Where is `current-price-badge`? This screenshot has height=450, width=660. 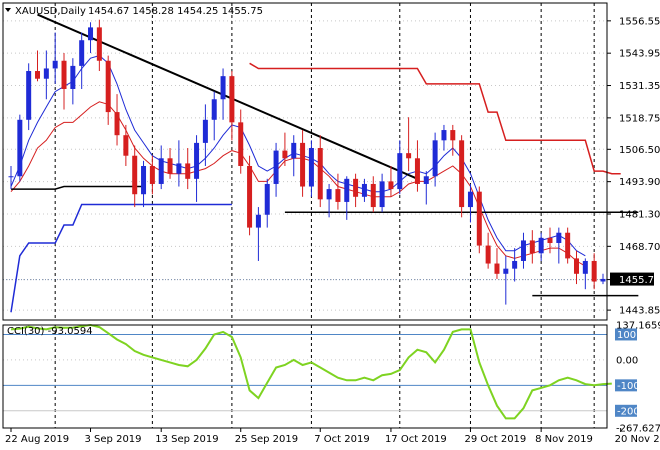
current-price-badge is located at coordinates (632, 279).